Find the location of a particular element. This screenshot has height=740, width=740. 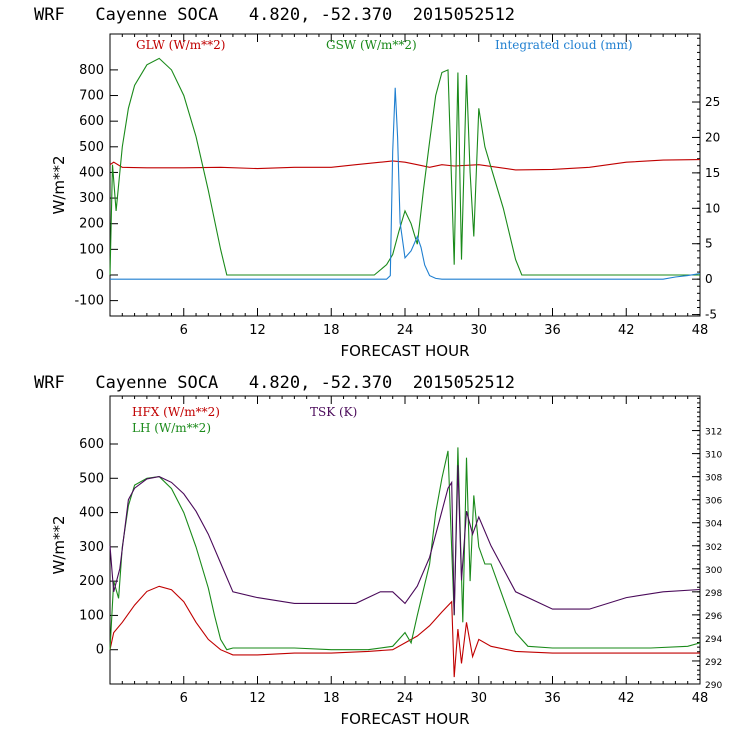

y-tick-label: 800 is located at coordinates (91, 70).